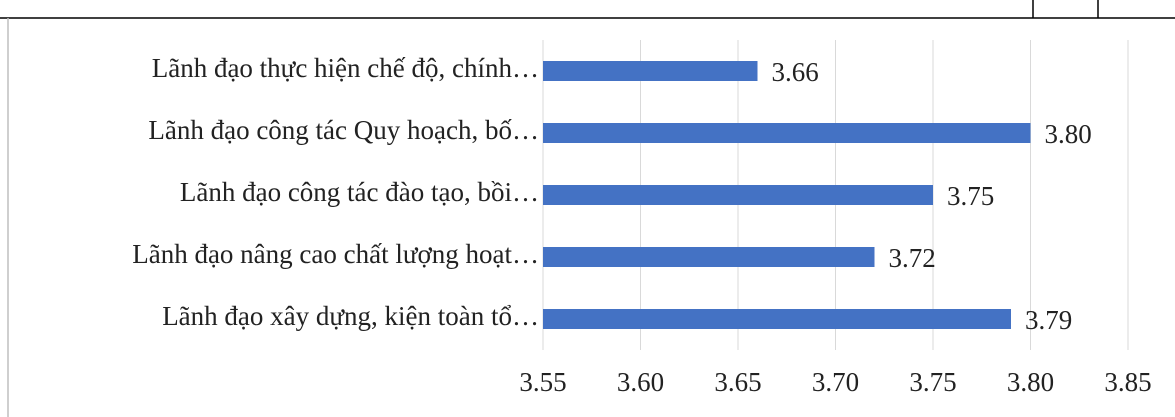  Describe the element at coordinates (1030, 382) in the screenshot. I see `x-tick-label: 3.80` at that location.